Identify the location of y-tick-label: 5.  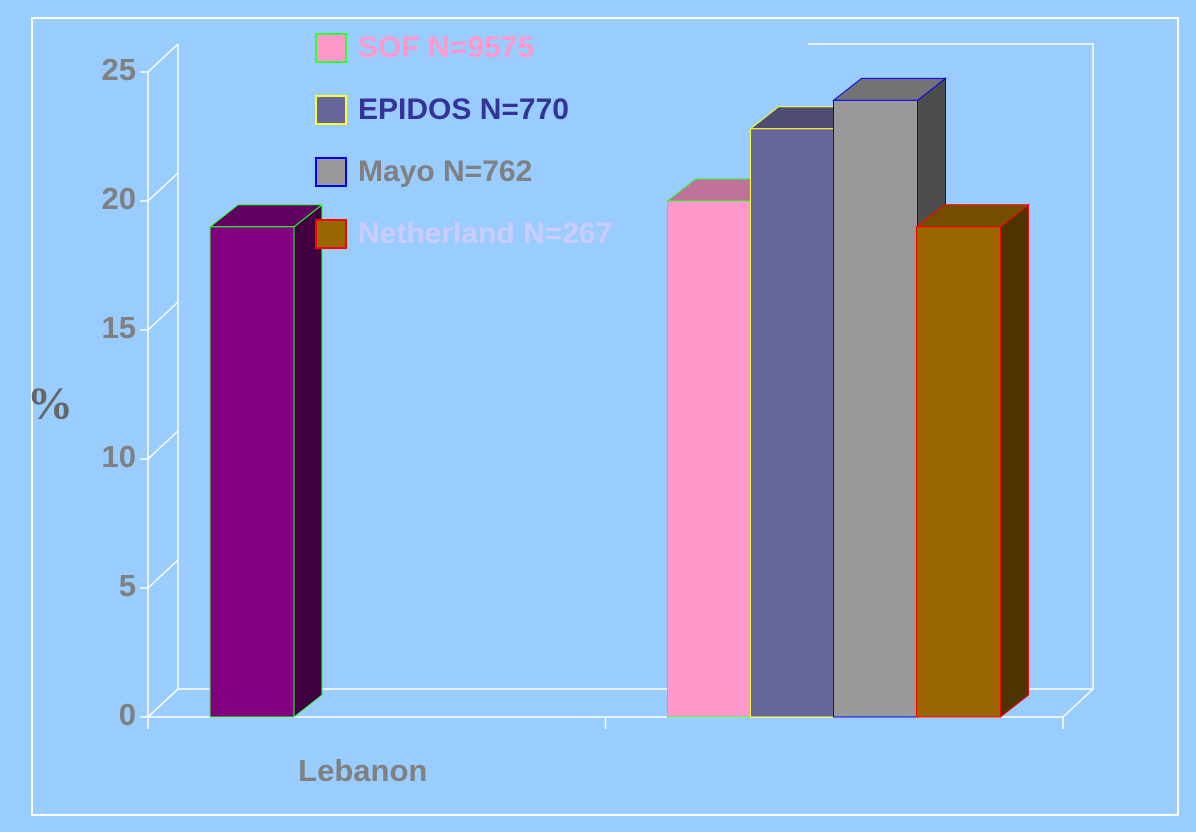
(127, 585).